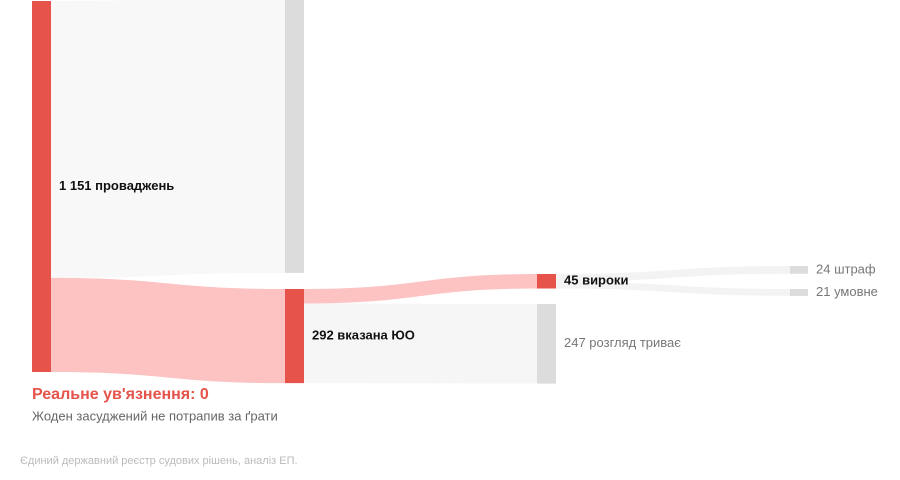 This screenshot has width=900, height=480. I want to click on node-label: 247 розгляд триває, so click(622, 342).